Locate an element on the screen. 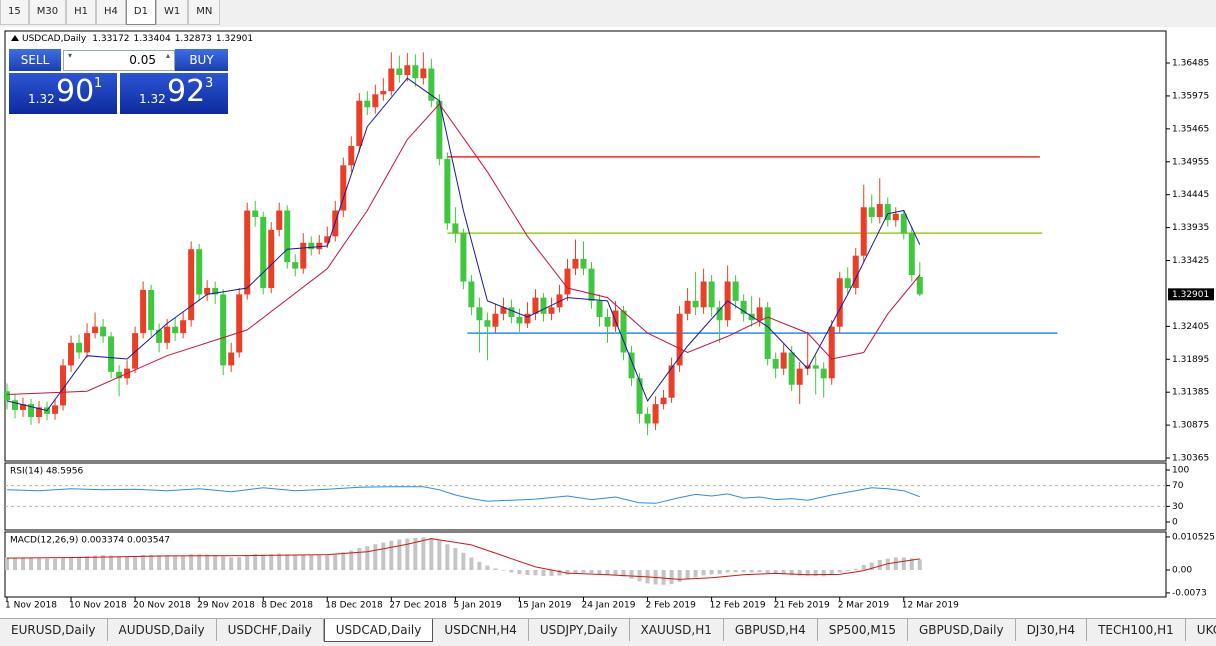 The height and width of the screenshot is (646, 1216). chart-tab: SP500,M15 is located at coordinates (863, 630).